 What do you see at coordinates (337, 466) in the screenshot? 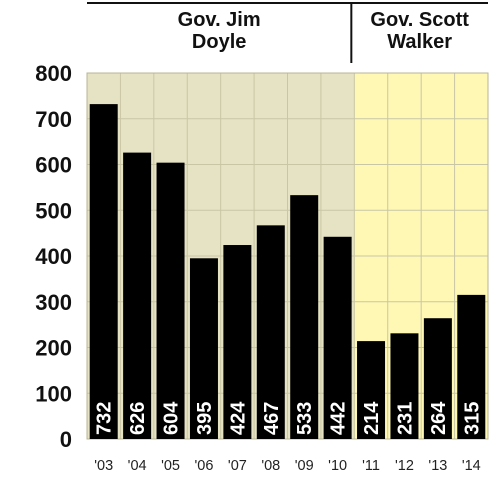
I see `x-tick-label: '10` at bounding box center [337, 466].